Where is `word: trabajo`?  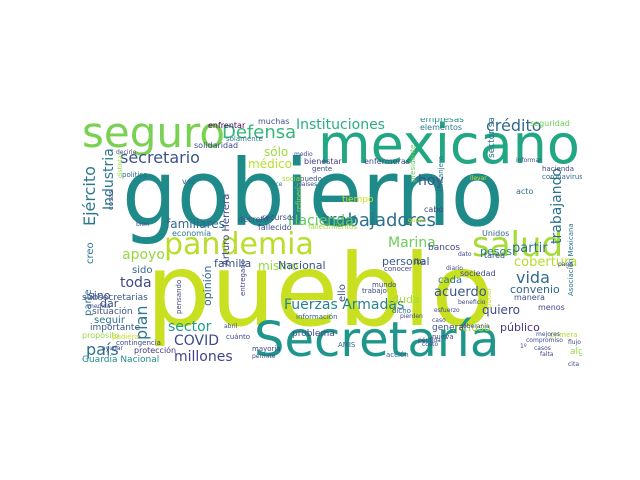 word: trabajo is located at coordinates (374, 291).